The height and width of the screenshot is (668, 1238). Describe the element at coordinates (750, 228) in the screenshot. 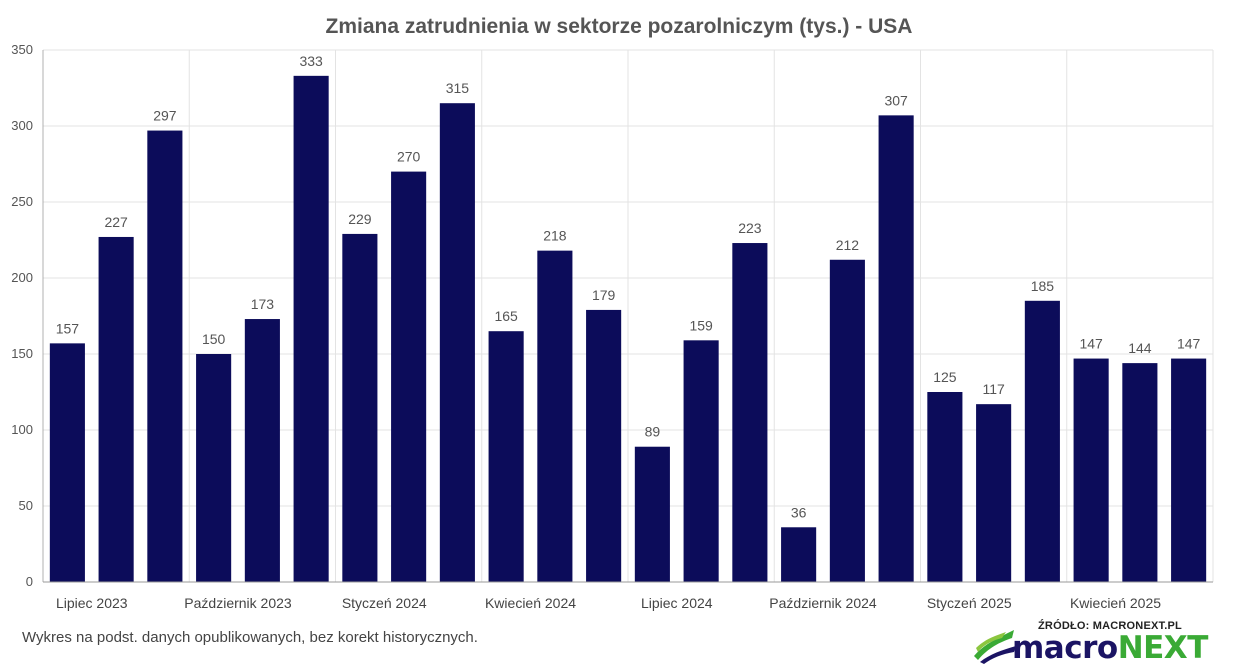

I see `data-label: 223` at that location.